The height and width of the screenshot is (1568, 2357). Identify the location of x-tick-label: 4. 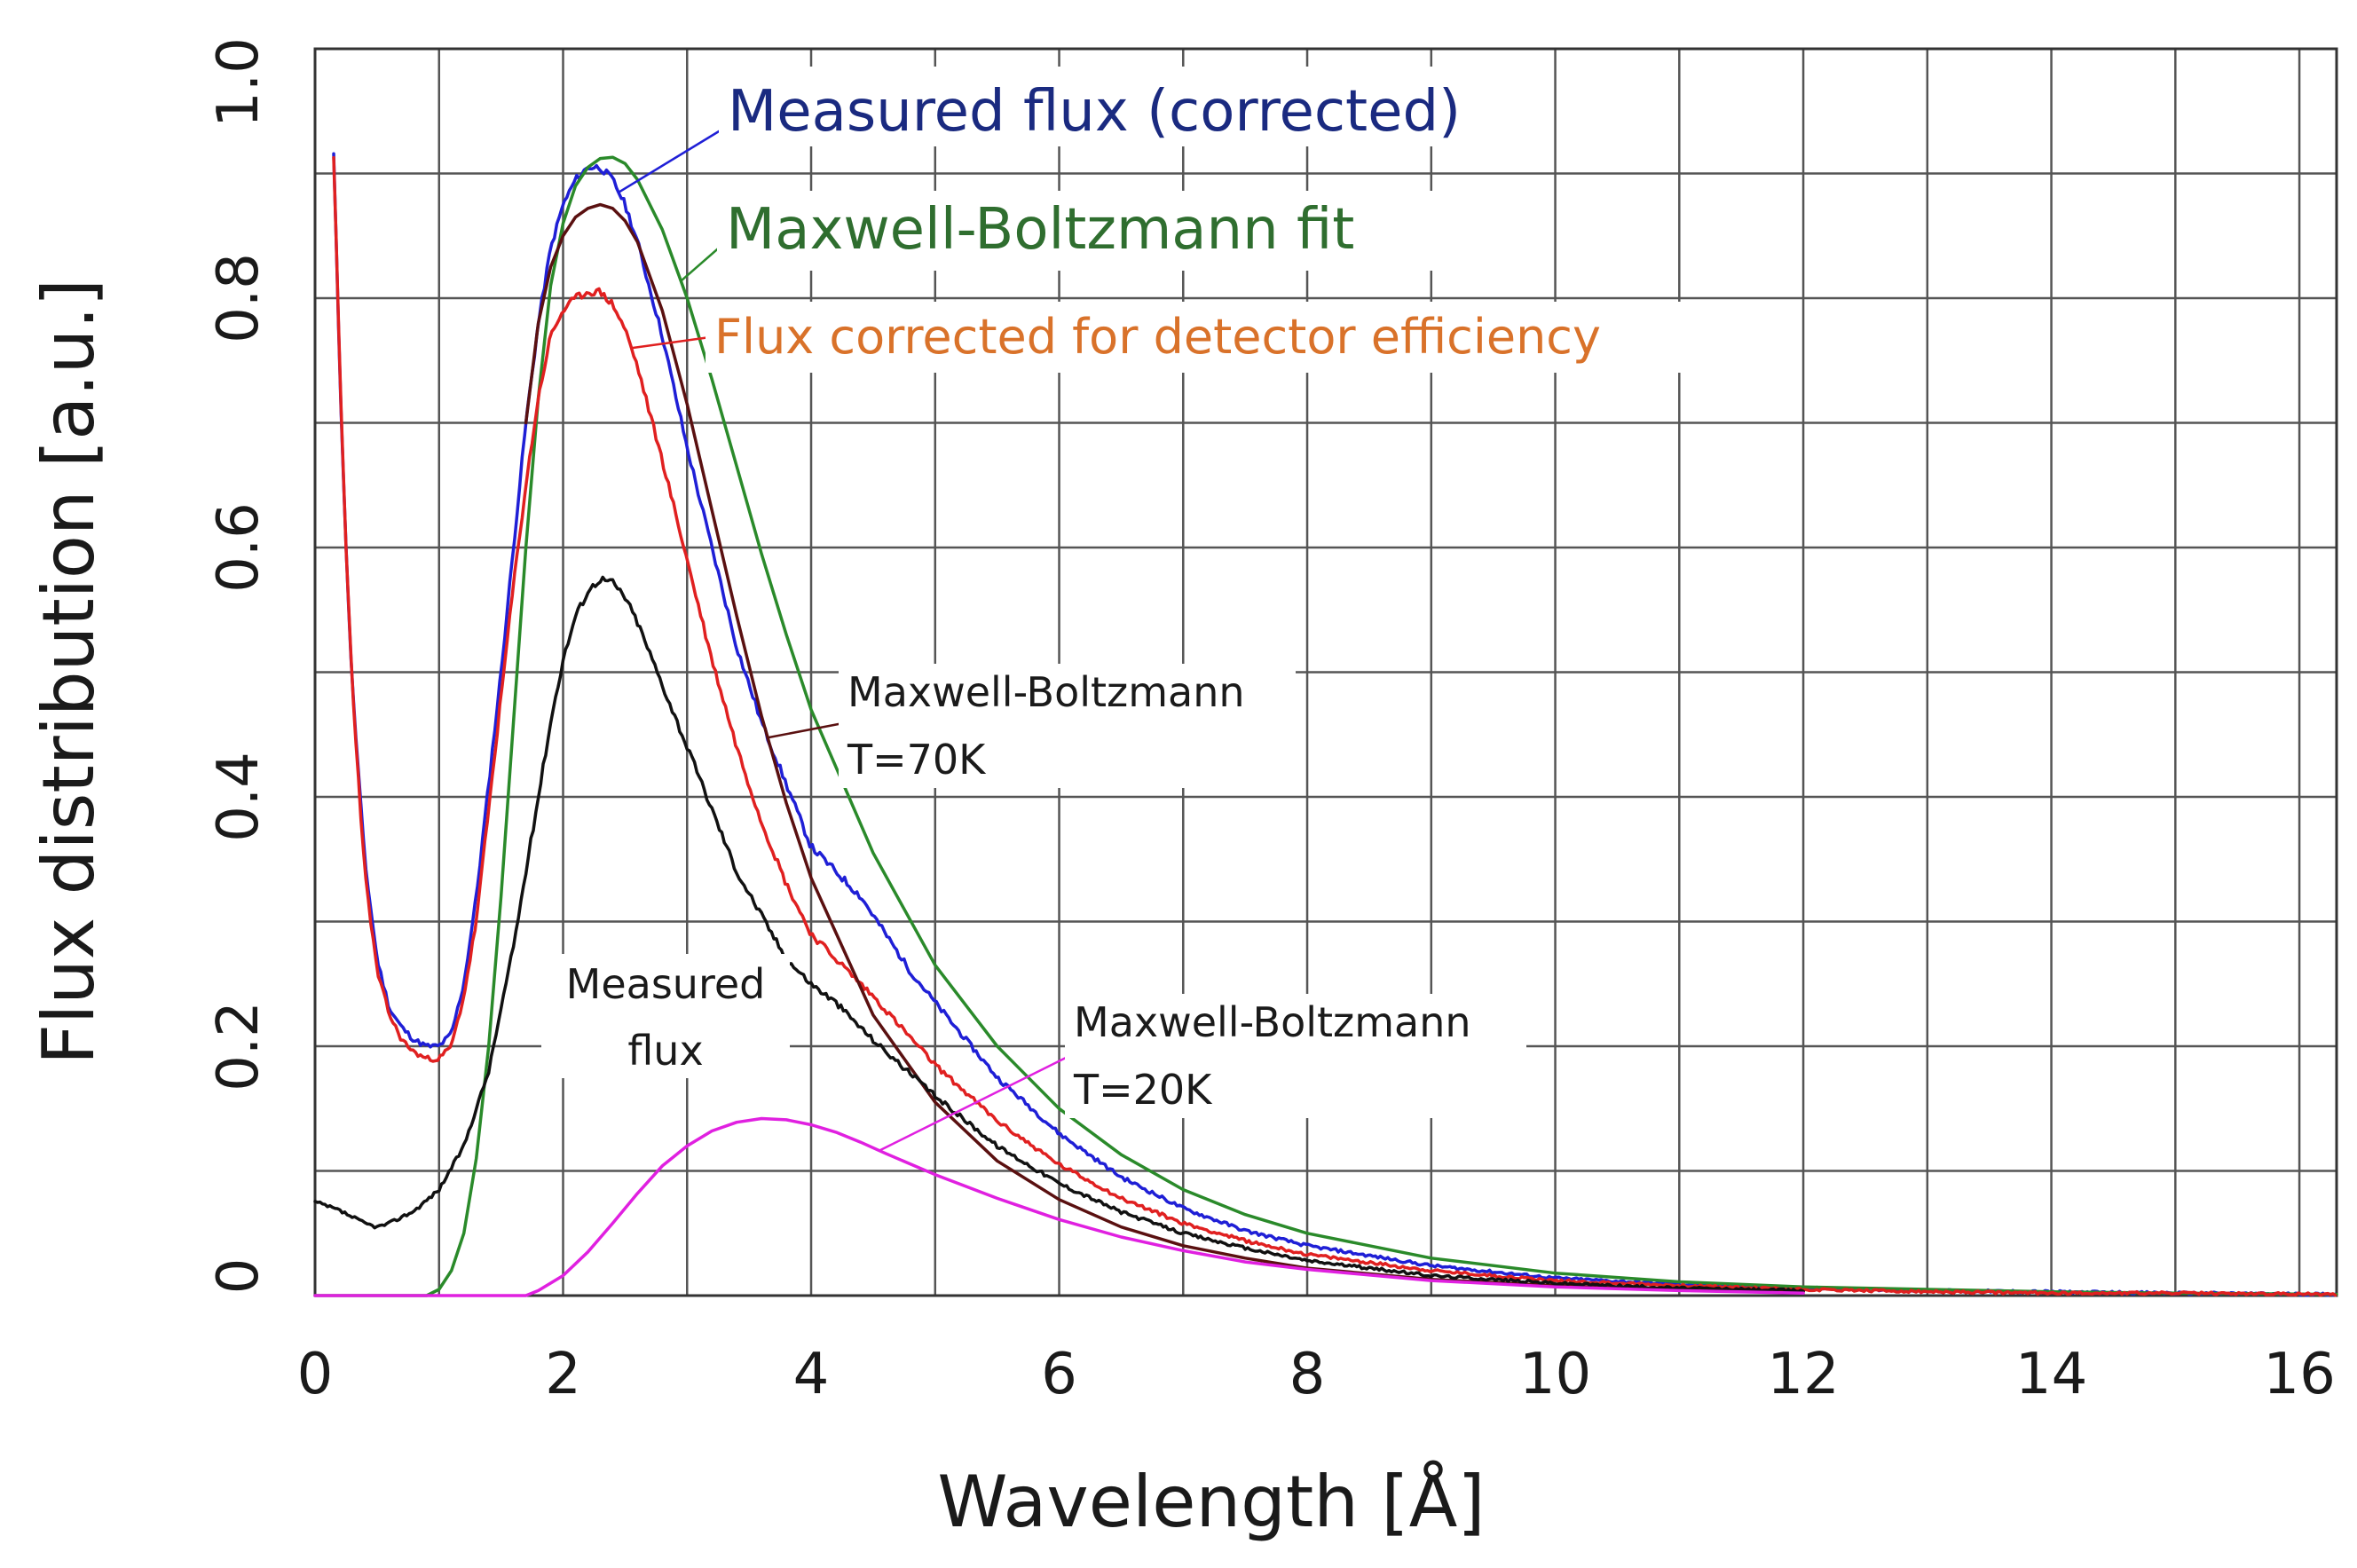
(811, 1374).